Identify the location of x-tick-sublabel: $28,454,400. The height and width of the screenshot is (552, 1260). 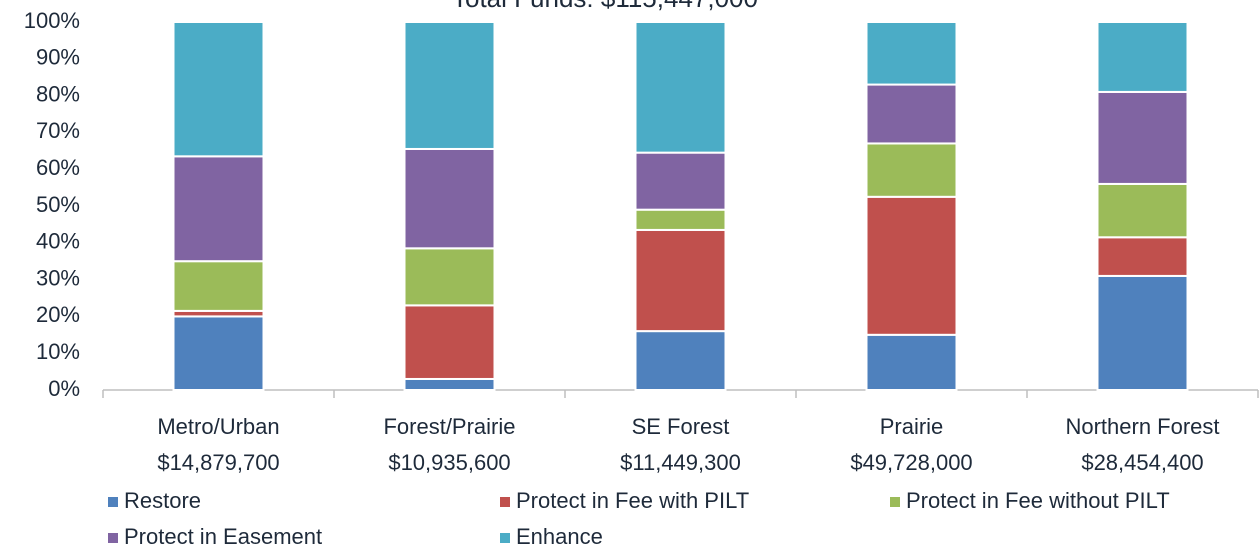
(1142, 462).